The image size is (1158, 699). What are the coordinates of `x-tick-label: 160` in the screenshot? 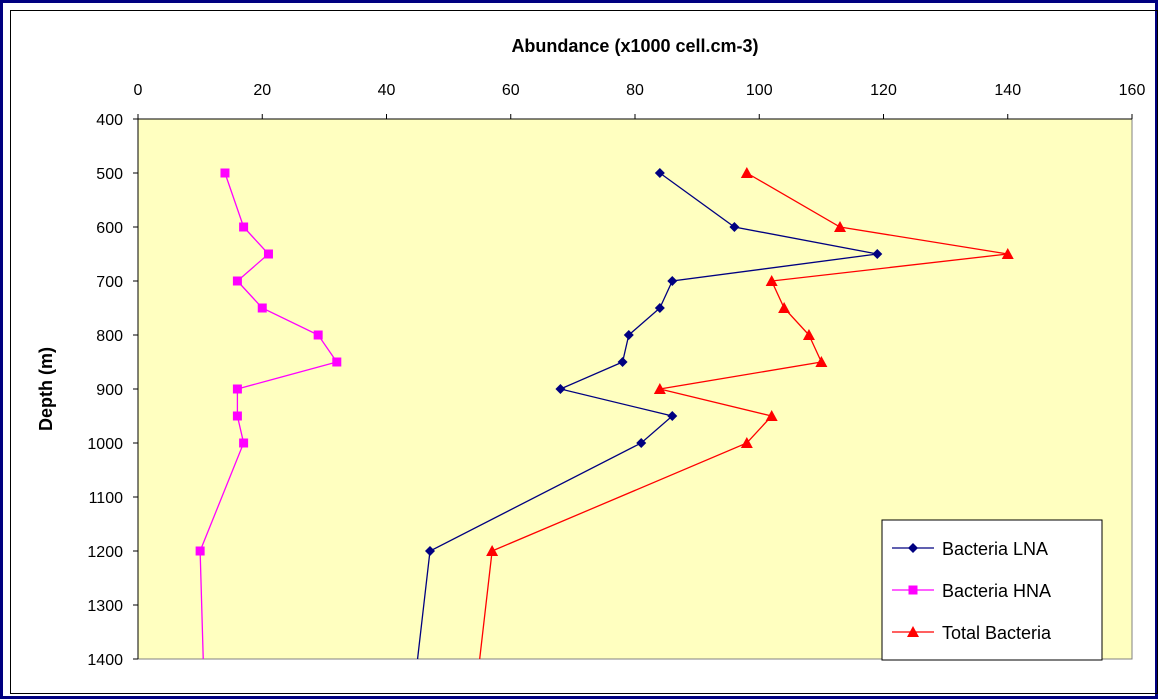 It's located at (1132, 90).